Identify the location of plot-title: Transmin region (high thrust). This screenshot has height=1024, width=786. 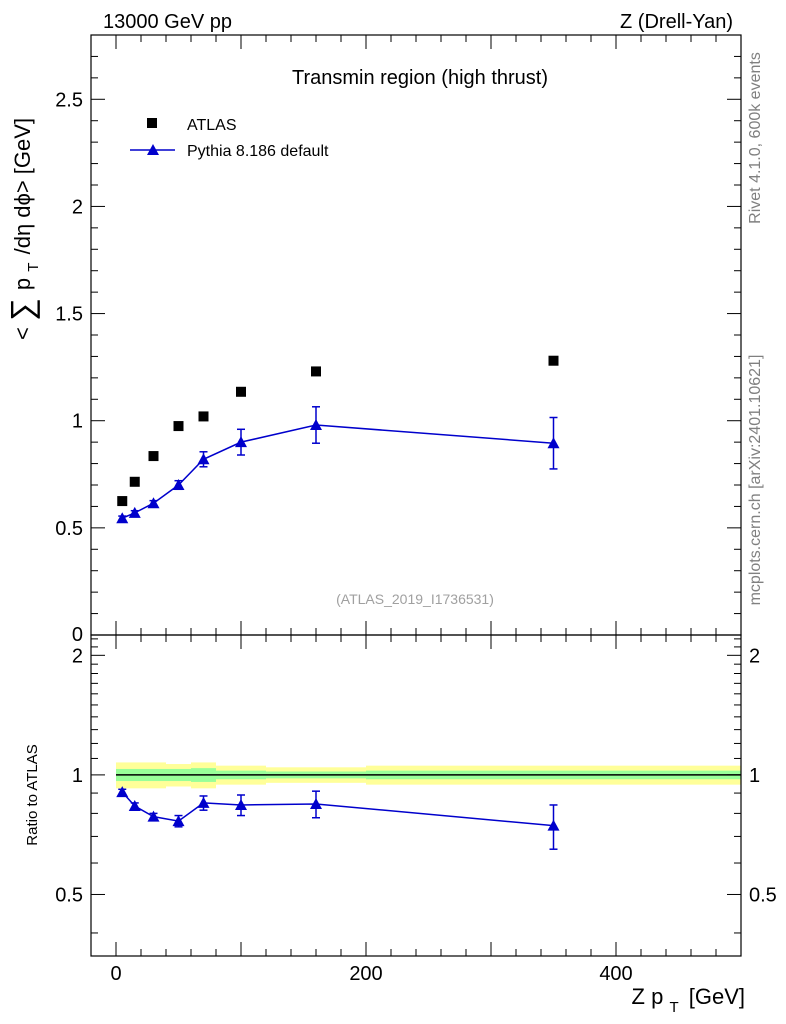
(420, 78).